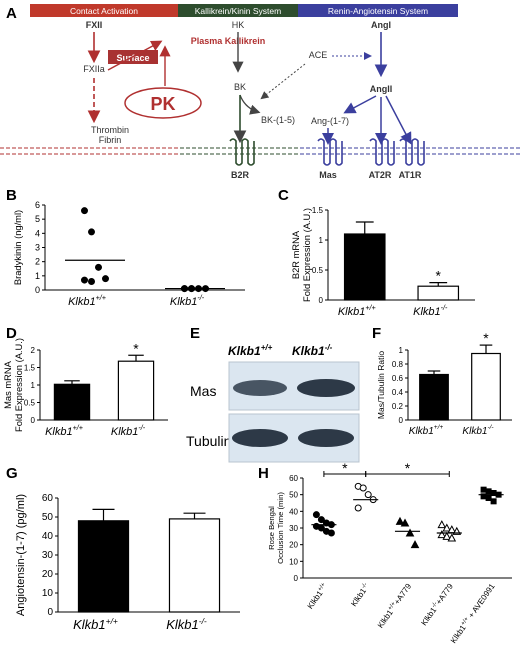 The width and height of the screenshot is (520, 655). What do you see at coordinates (283, 81) in the screenshot?
I see `arrow-ace-bk` at bounding box center [283, 81].